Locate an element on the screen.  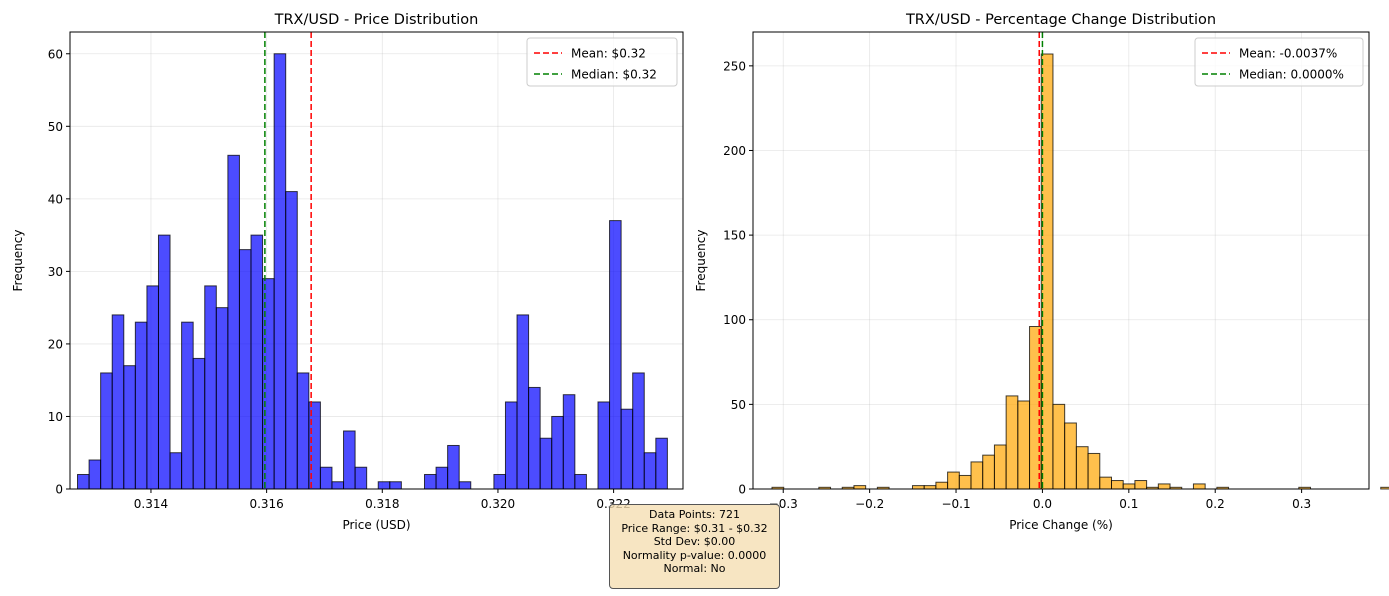
x-tick-label: 0.314 is located at coordinates (151, 504).